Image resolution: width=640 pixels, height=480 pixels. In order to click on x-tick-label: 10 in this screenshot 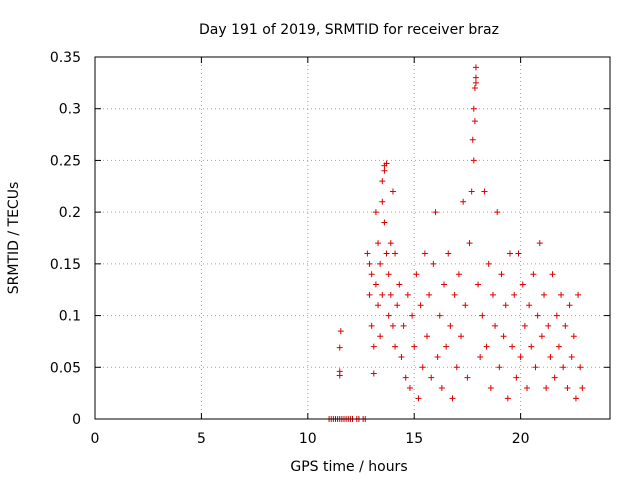, I will do `click(308, 439)`.